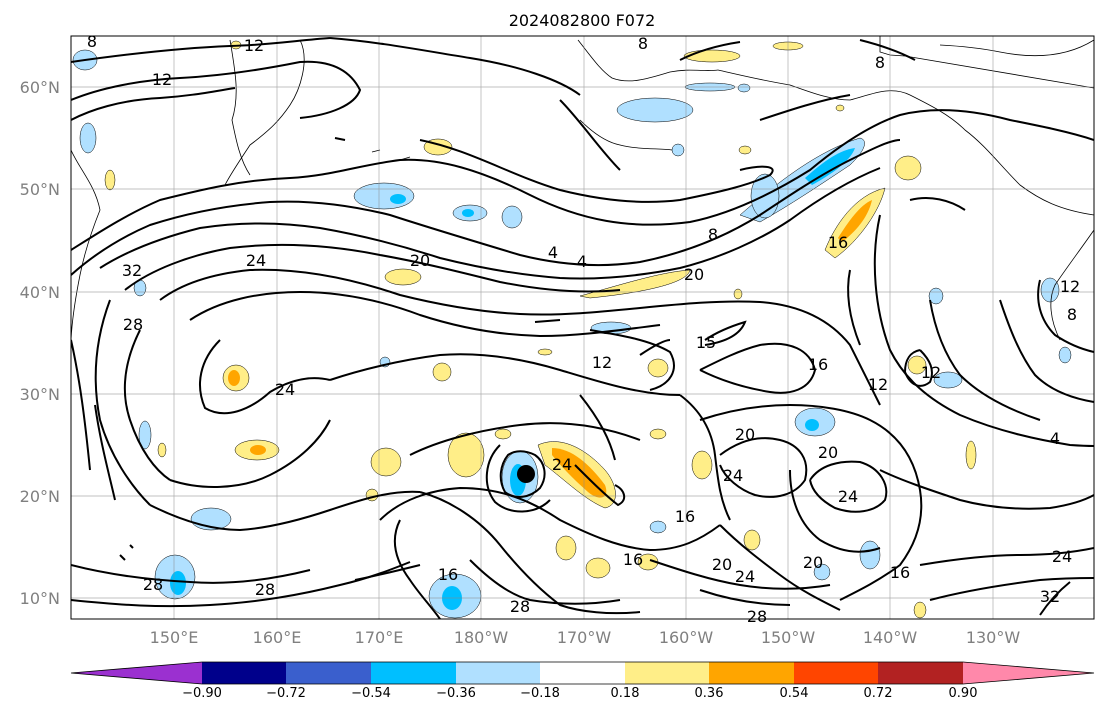  What do you see at coordinates (878, 693) in the screenshot?
I see `colorbar-tick-label: 0.72` at bounding box center [878, 693].